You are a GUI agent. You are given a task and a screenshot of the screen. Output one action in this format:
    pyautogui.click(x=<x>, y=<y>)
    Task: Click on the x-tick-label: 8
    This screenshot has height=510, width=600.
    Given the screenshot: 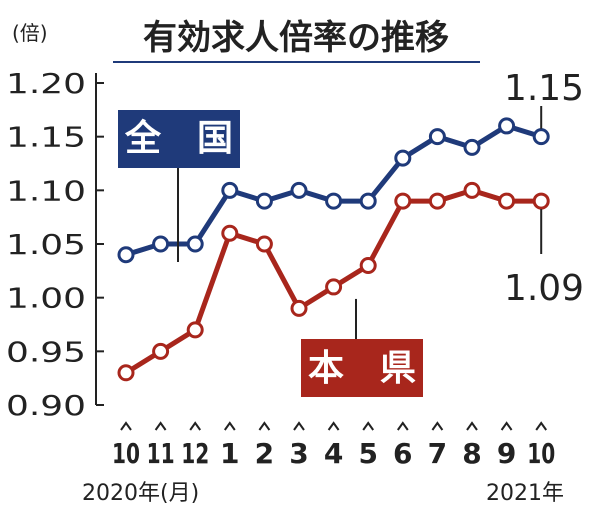 What is the action you would take?
    pyautogui.click(x=471, y=453)
    